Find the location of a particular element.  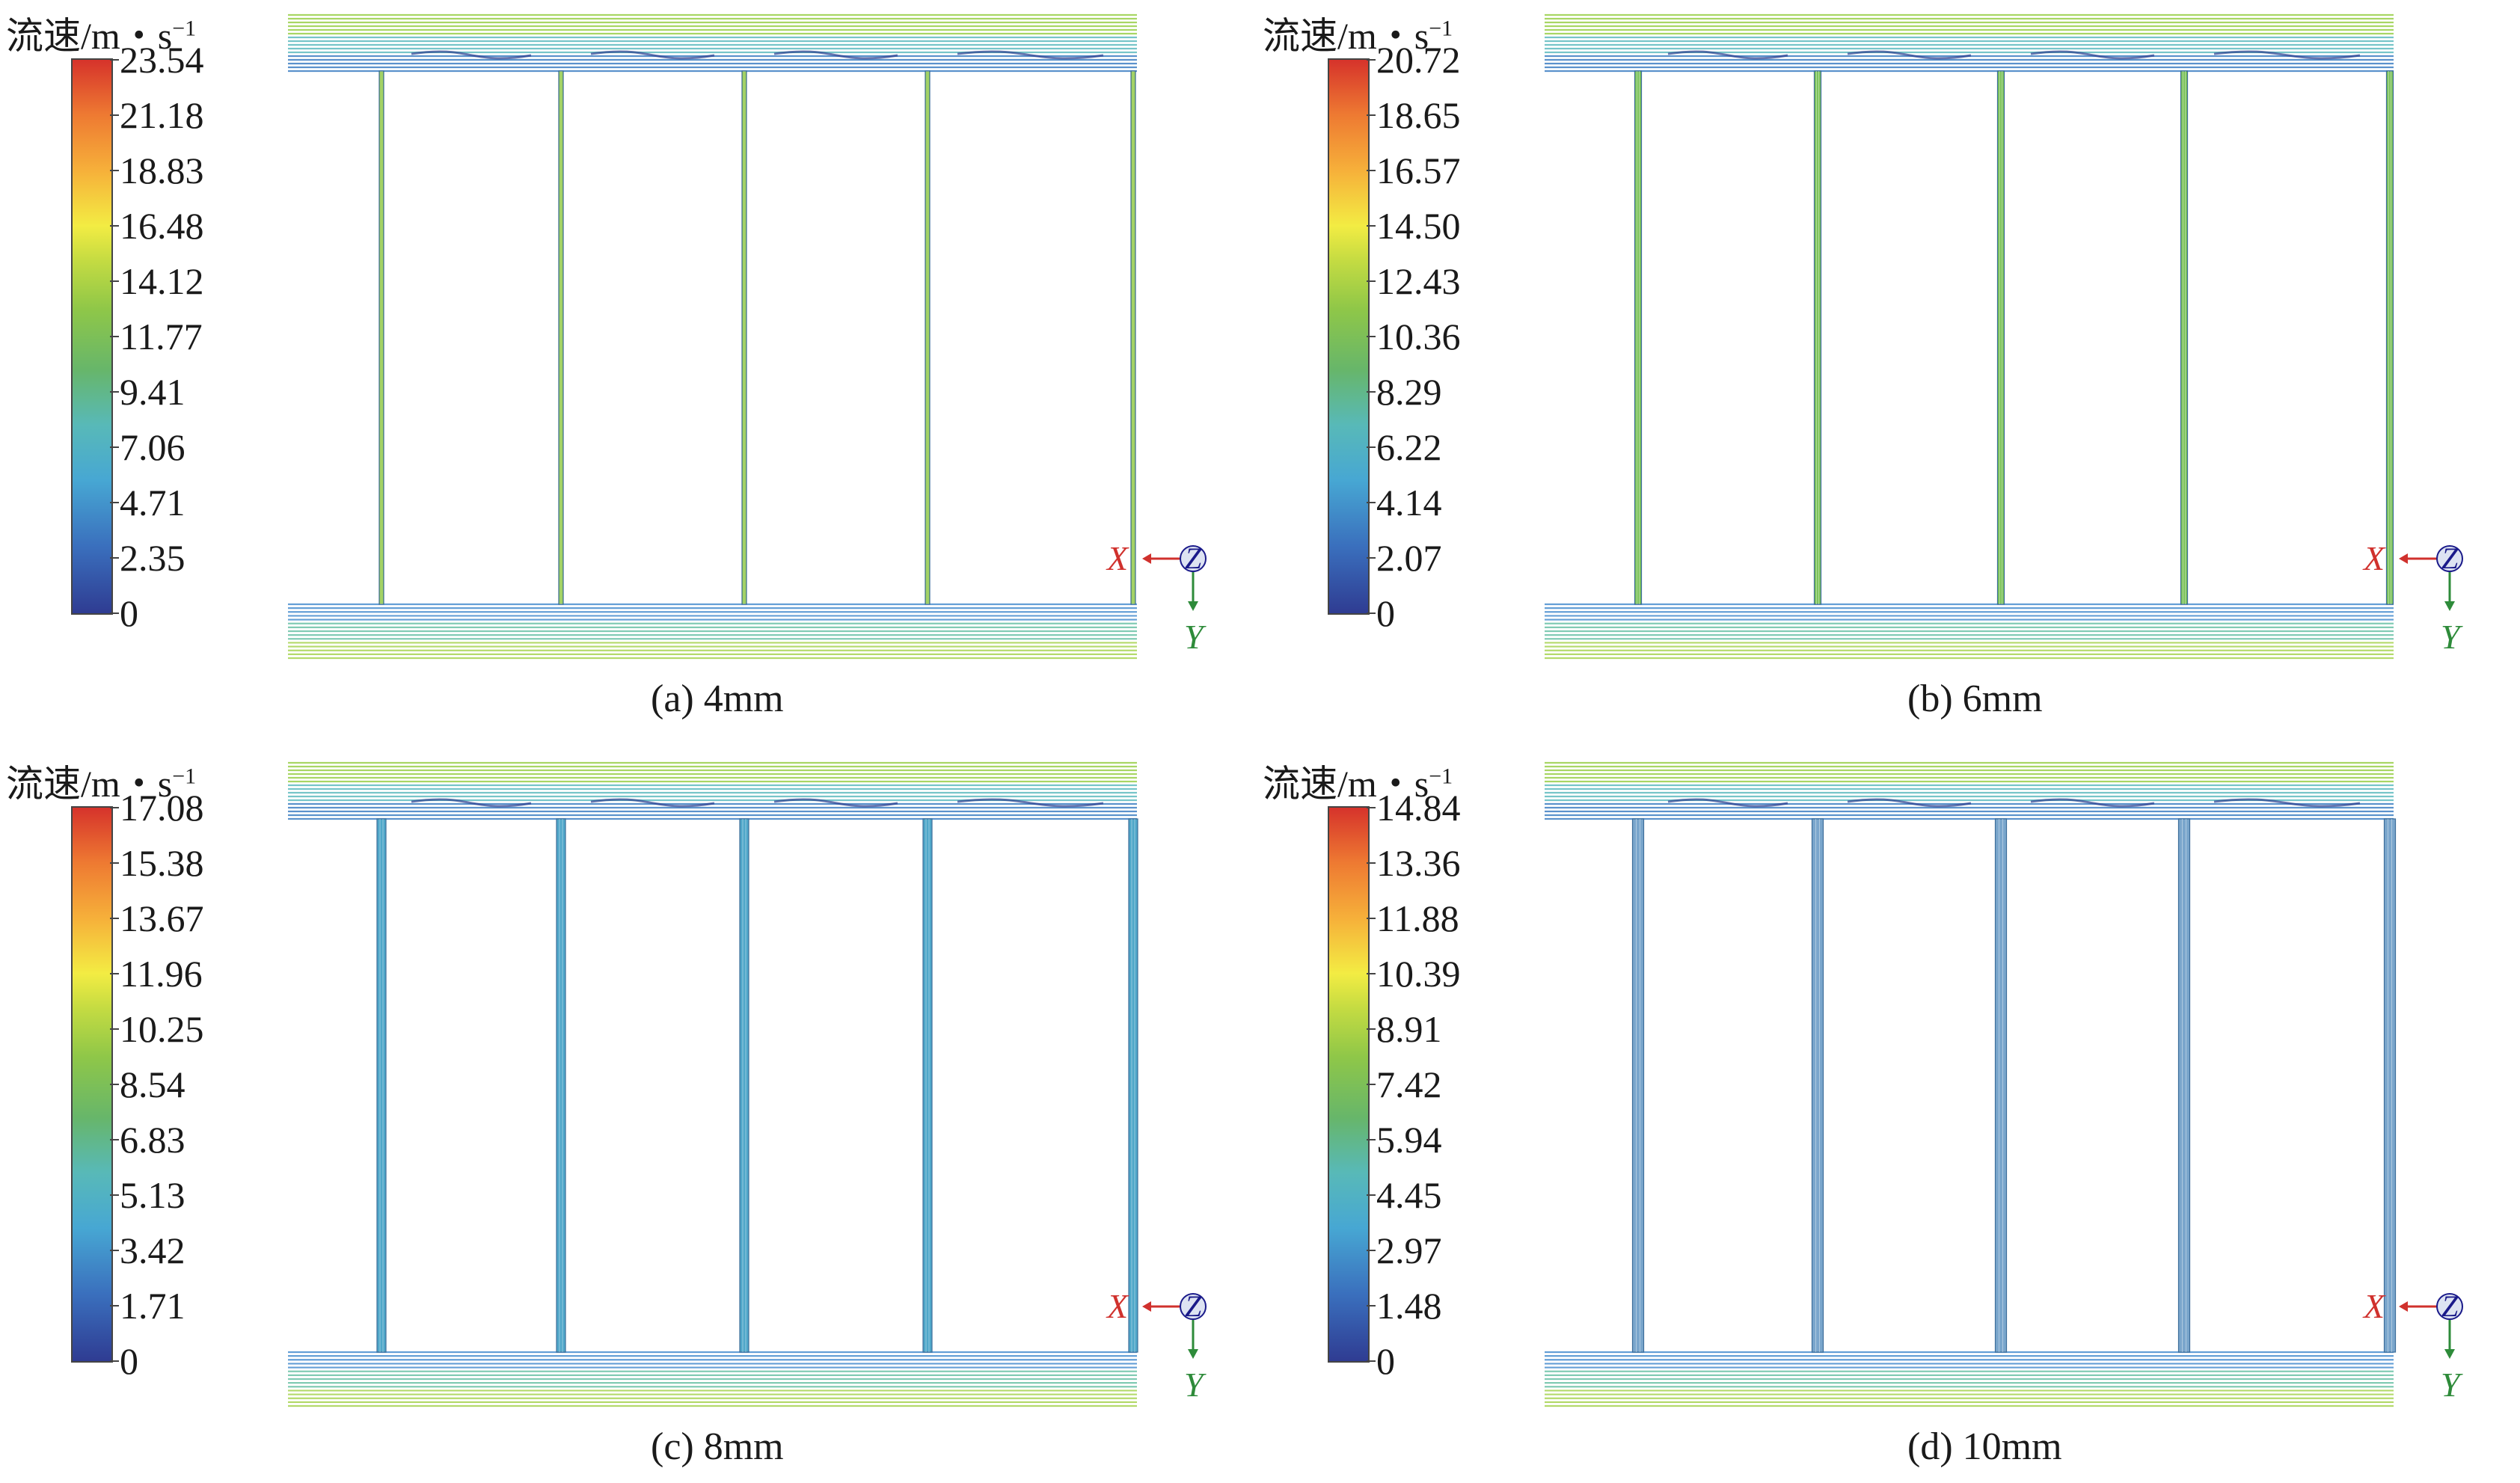

panel-caption: (b) 6mm is located at coordinates (1975, 699).